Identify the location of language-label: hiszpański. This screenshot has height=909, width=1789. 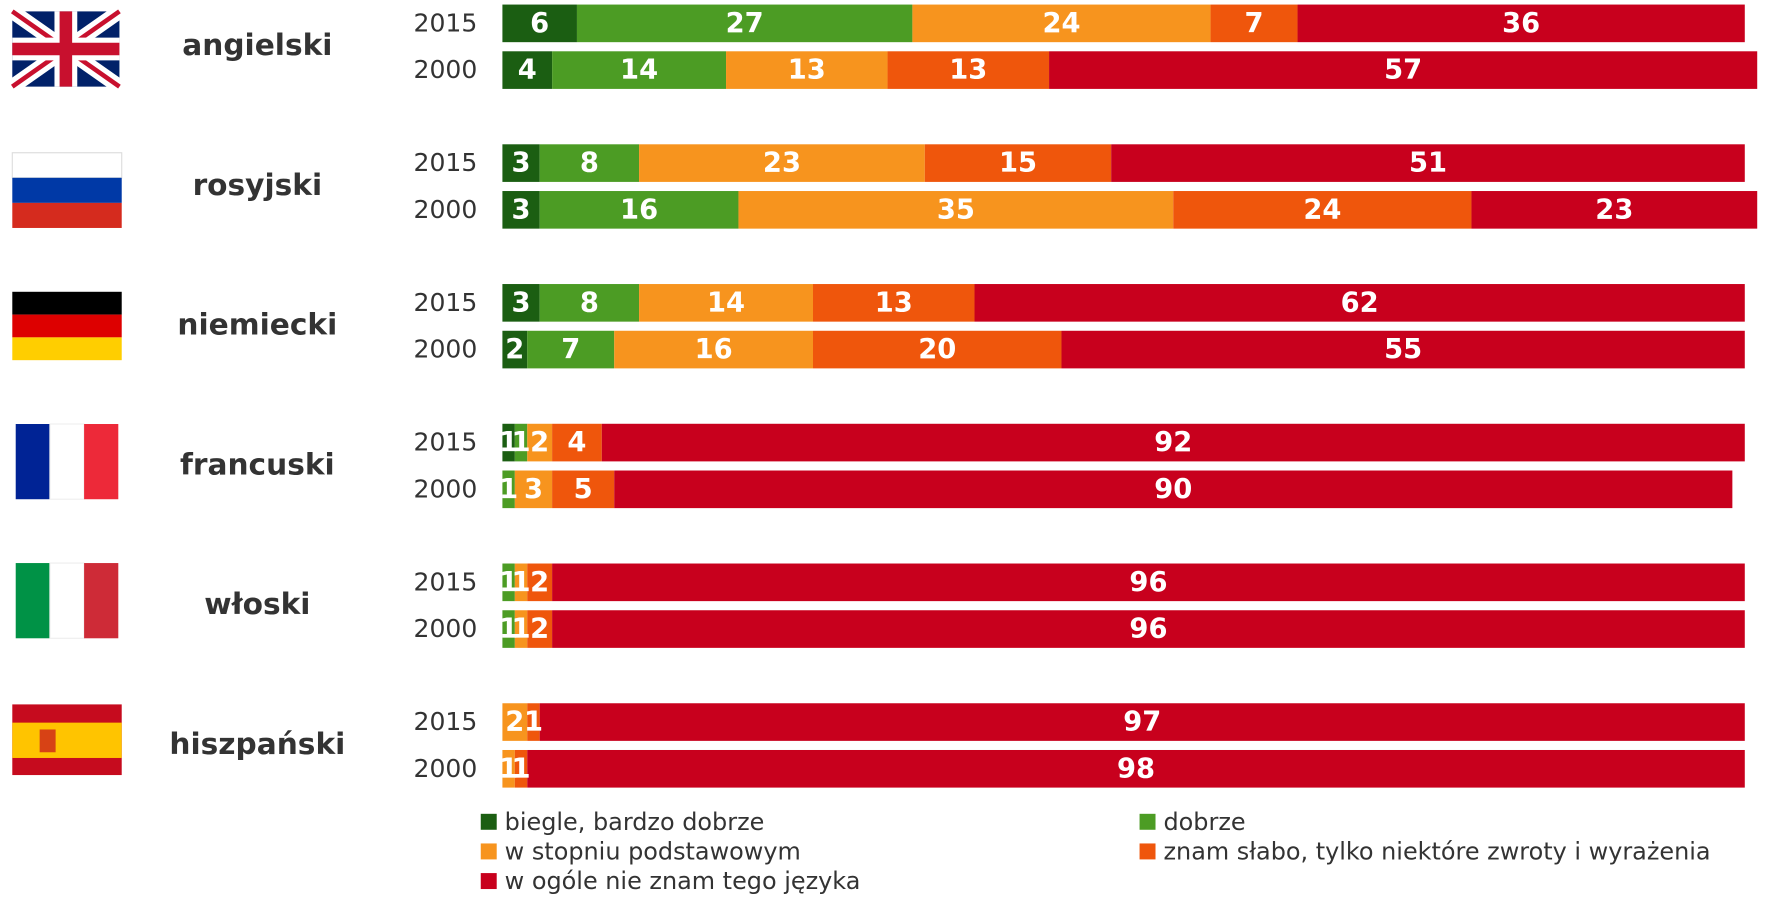
(257, 743).